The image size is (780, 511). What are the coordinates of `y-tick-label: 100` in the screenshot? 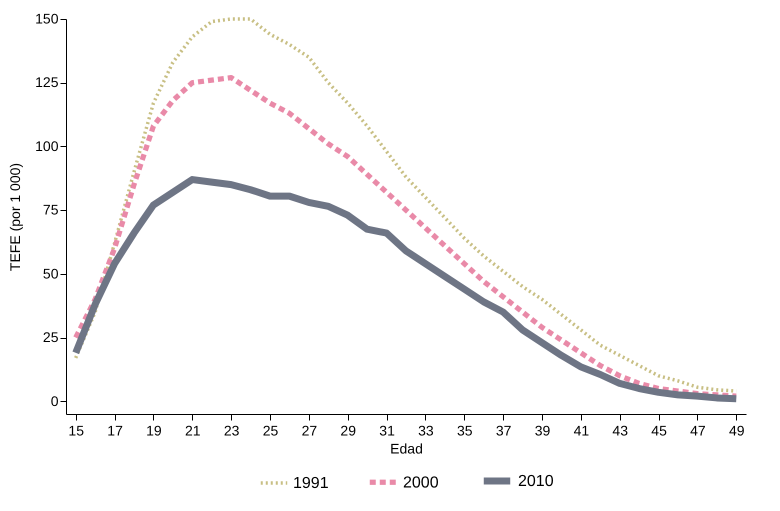 It's located at (47, 146).